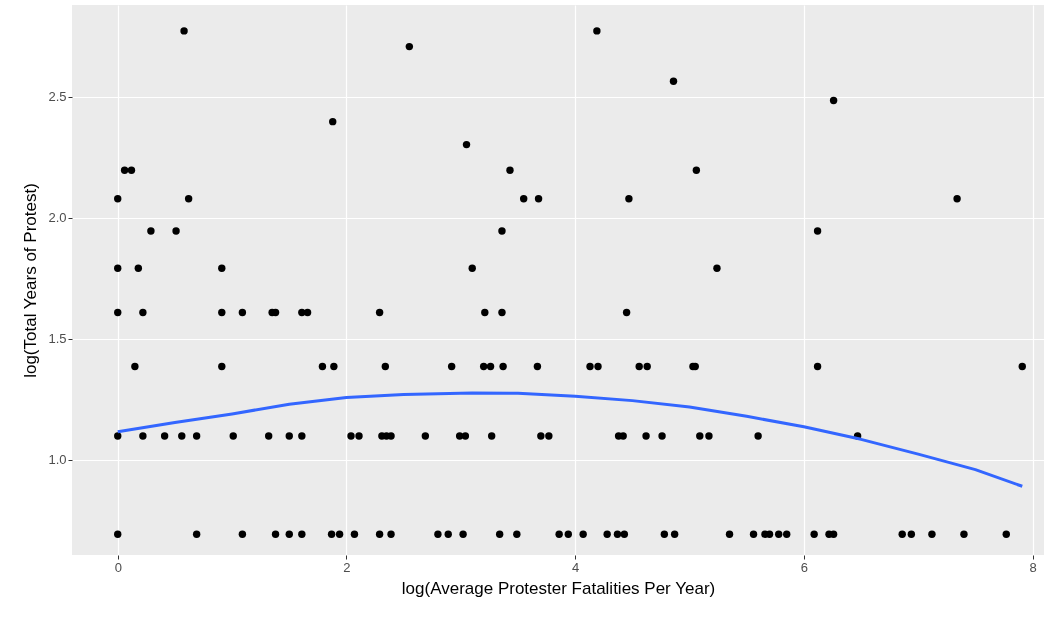 The width and height of the screenshot is (1052, 618). I want to click on x-tick-label: 6, so click(804, 567).